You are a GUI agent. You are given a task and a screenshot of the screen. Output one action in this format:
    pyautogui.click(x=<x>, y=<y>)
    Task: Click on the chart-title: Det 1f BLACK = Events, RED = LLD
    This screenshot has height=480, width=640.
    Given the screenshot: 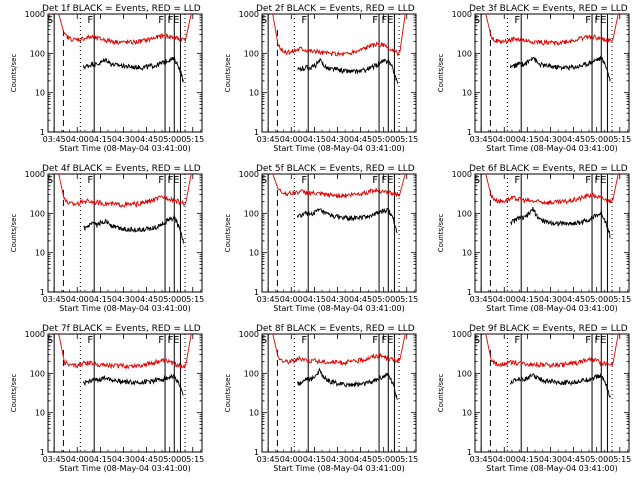 What is the action you would take?
    pyautogui.click(x=121, y=9)
    